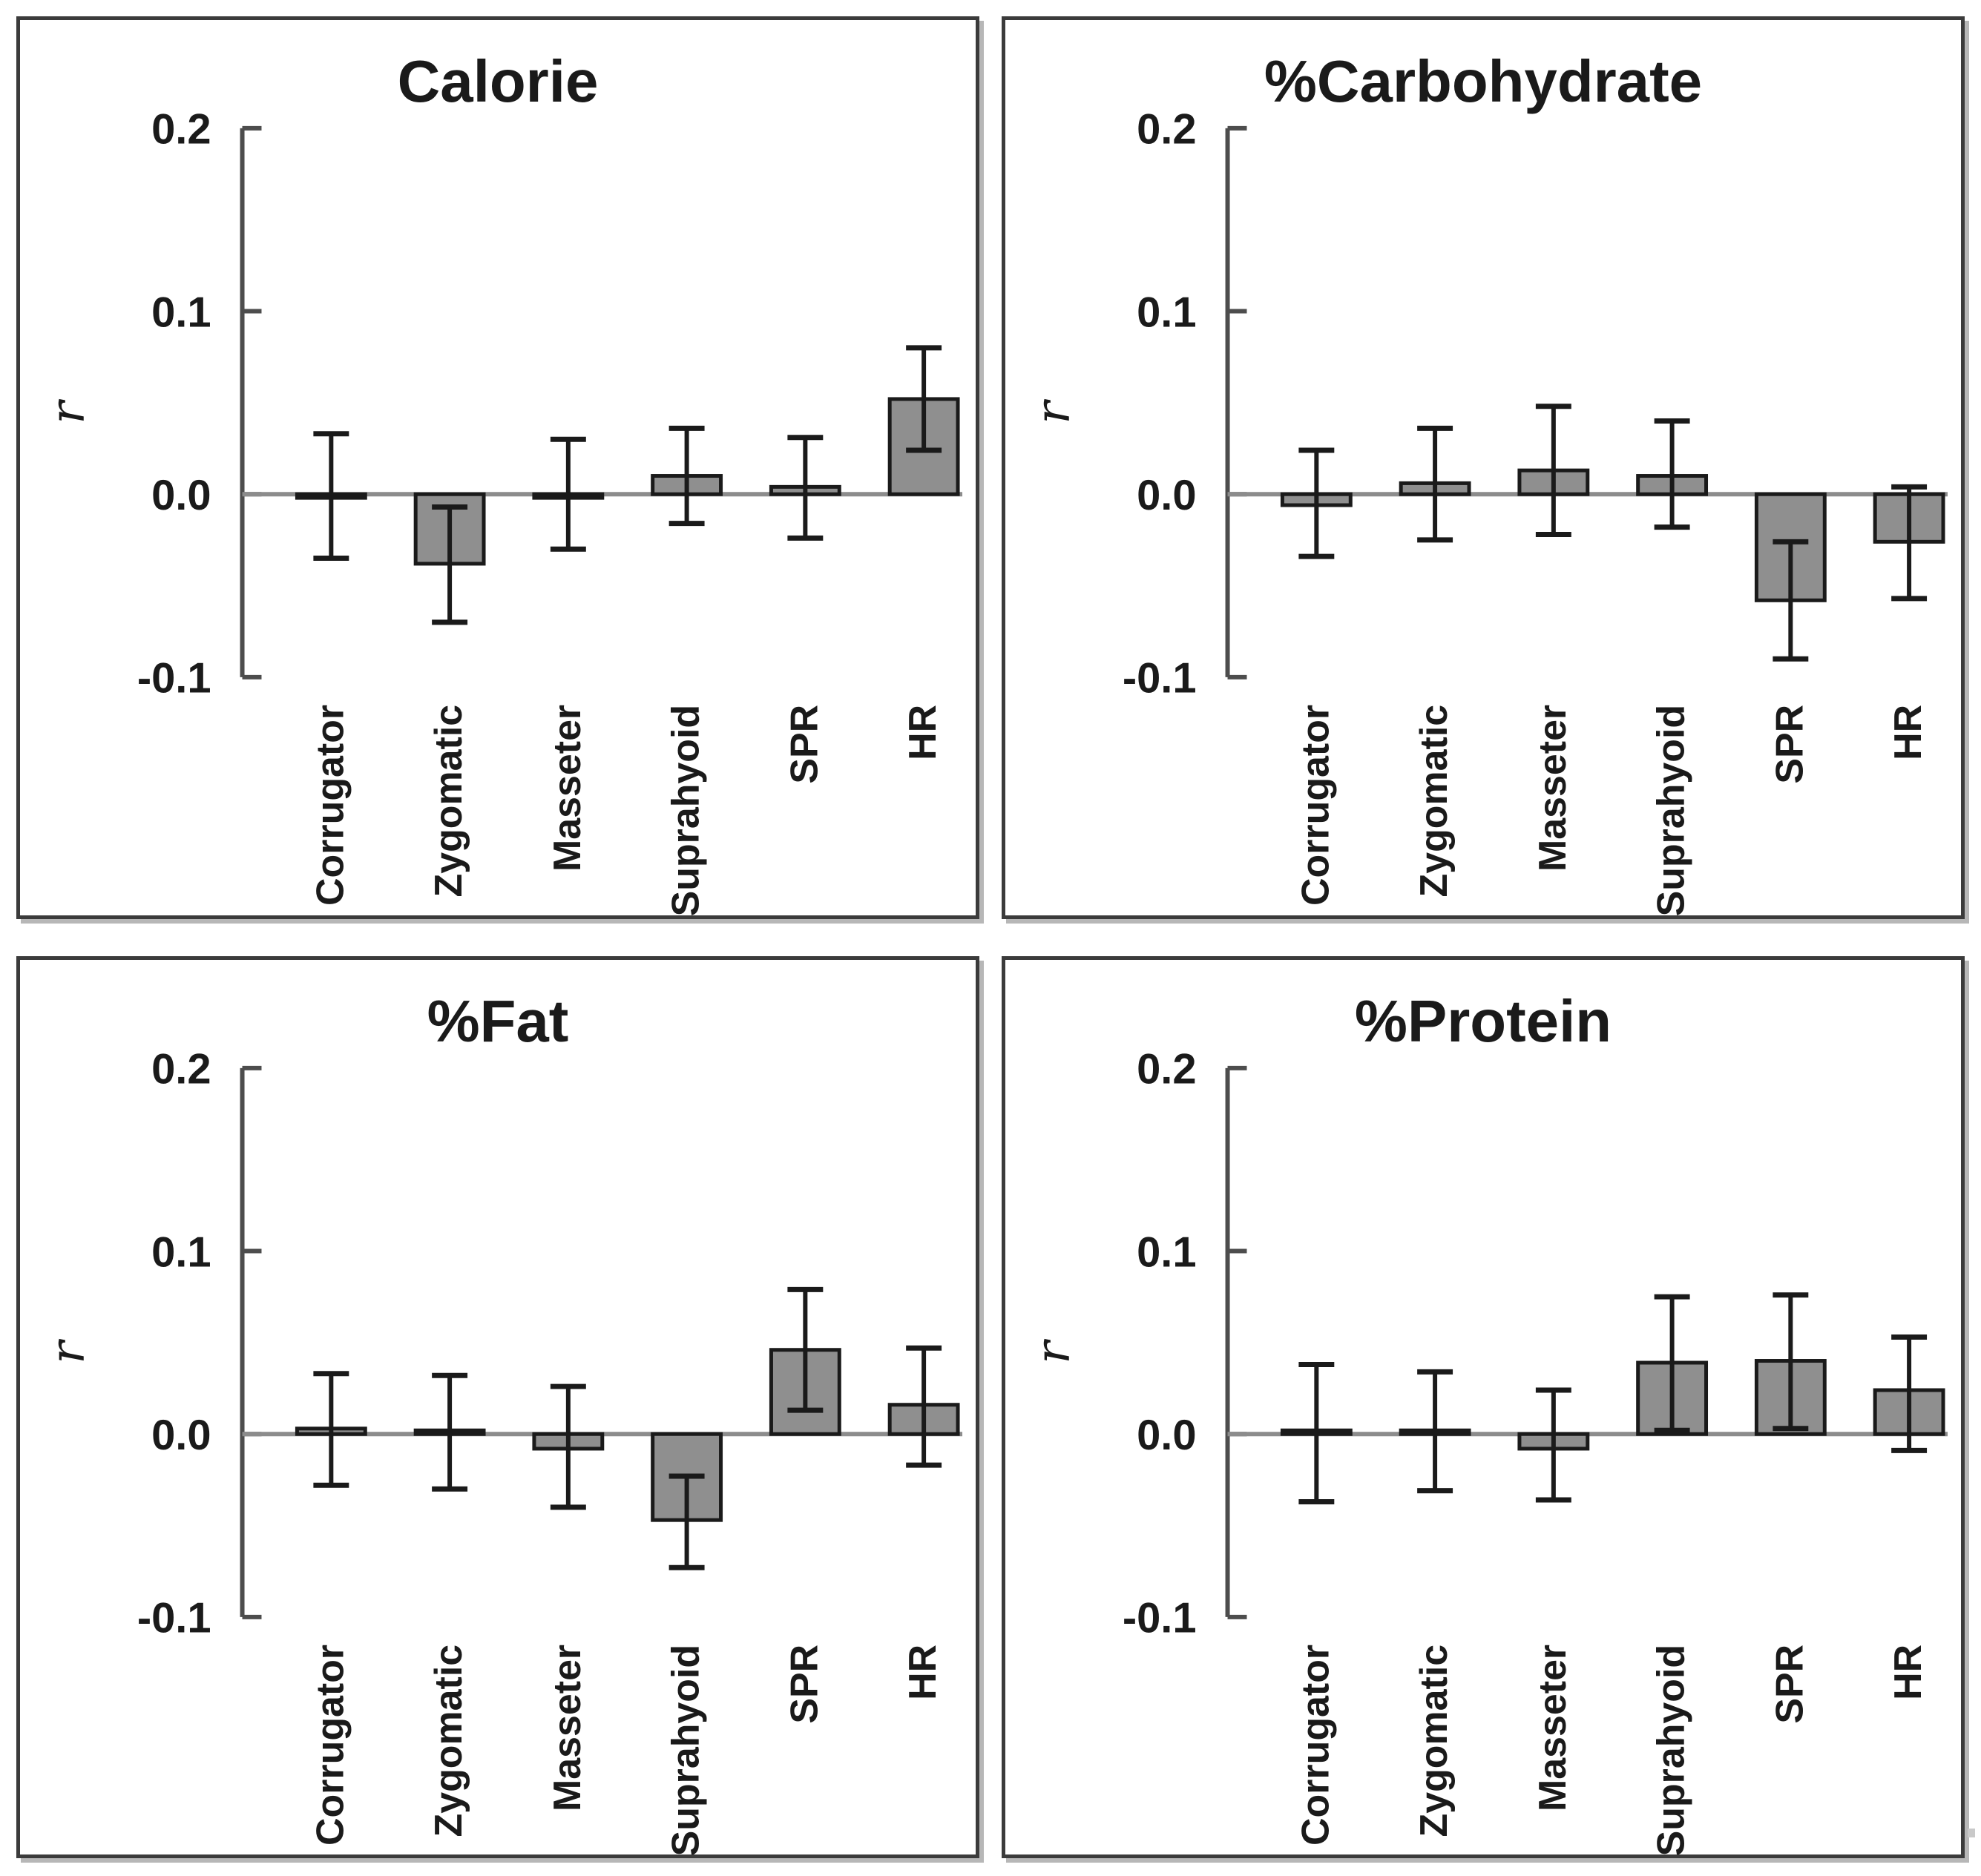 Image resolution: width=1981 pixels, height=1876 pixels. I want to click on scan-artifact-dot, so click(1971, 1833).